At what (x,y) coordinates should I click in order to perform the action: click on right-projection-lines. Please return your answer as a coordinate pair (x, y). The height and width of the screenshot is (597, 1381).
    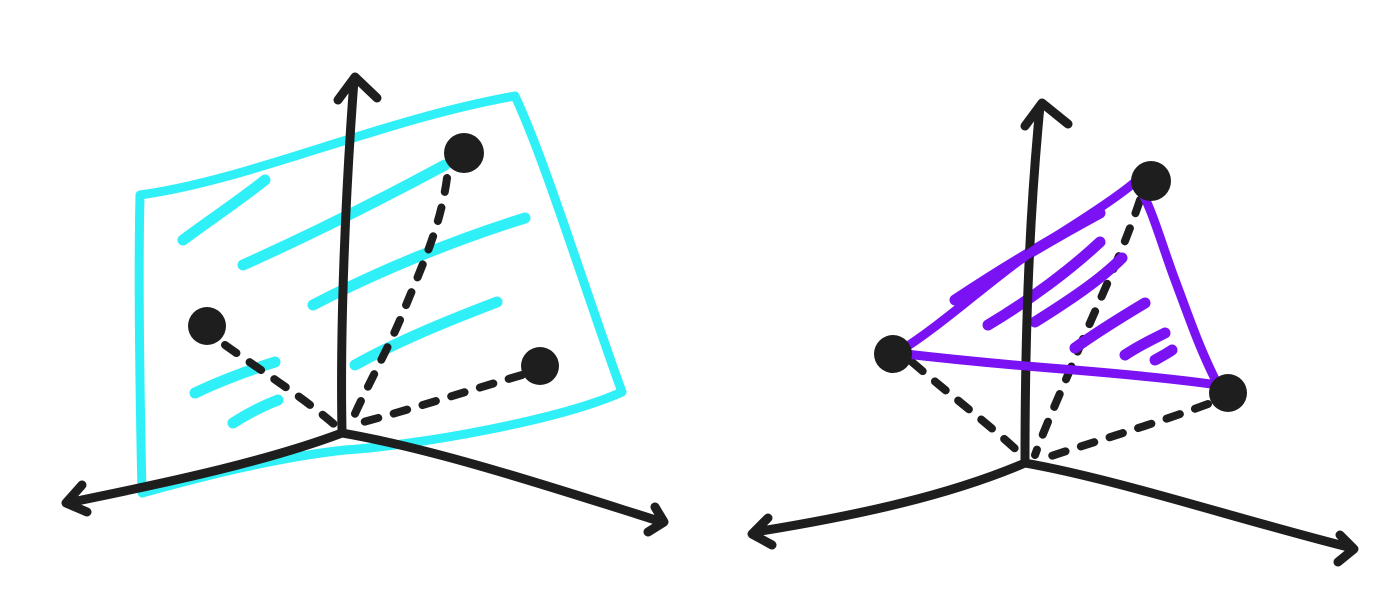
    Looking at the image, I should click on (1060, 329).